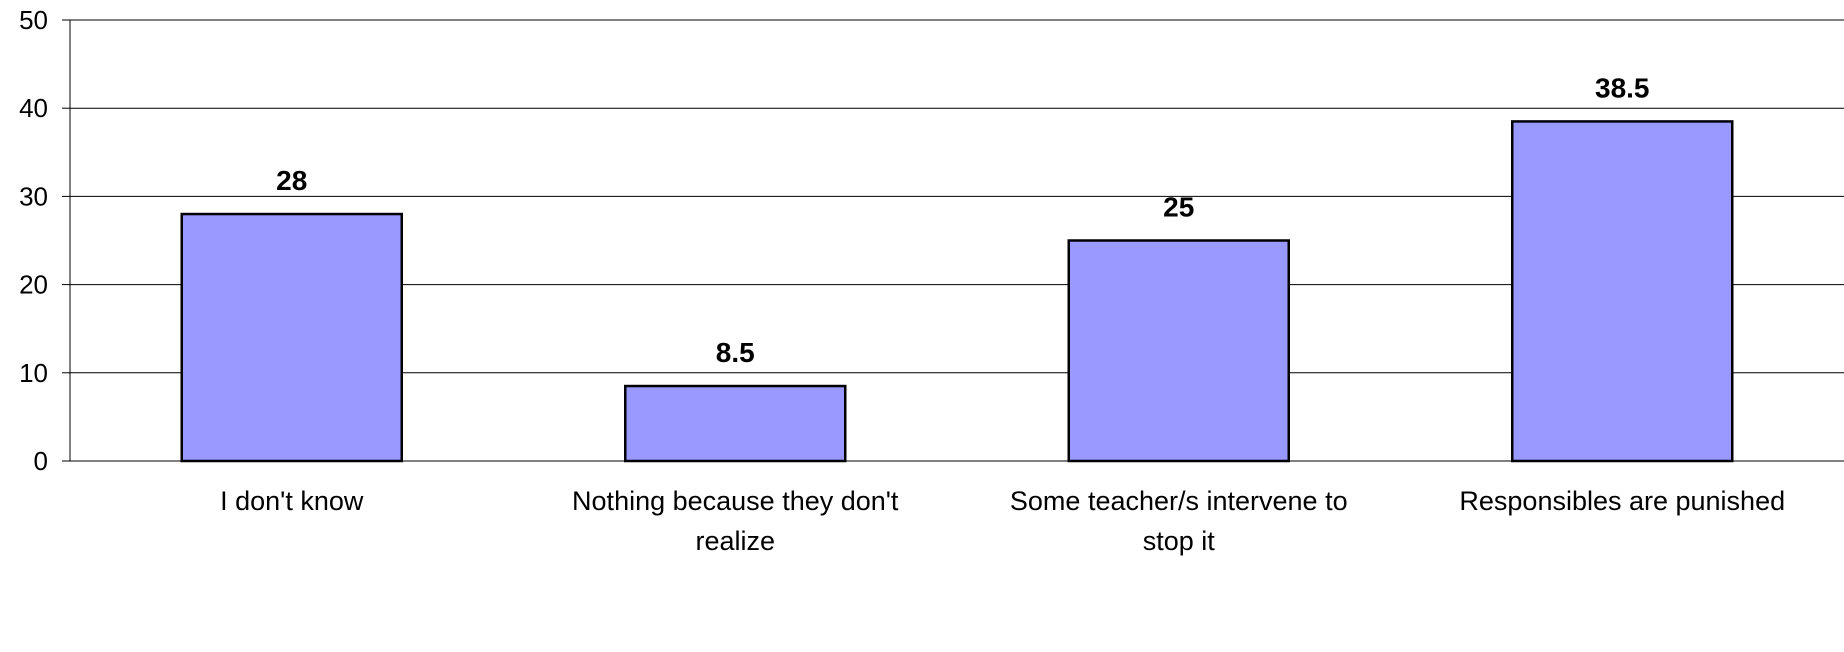 This screenshot has height=652, width=1844. What do you see at coordinates (291, 180) in the screenshot?
I see `data-label: 28` at bounding box center [291, 180].